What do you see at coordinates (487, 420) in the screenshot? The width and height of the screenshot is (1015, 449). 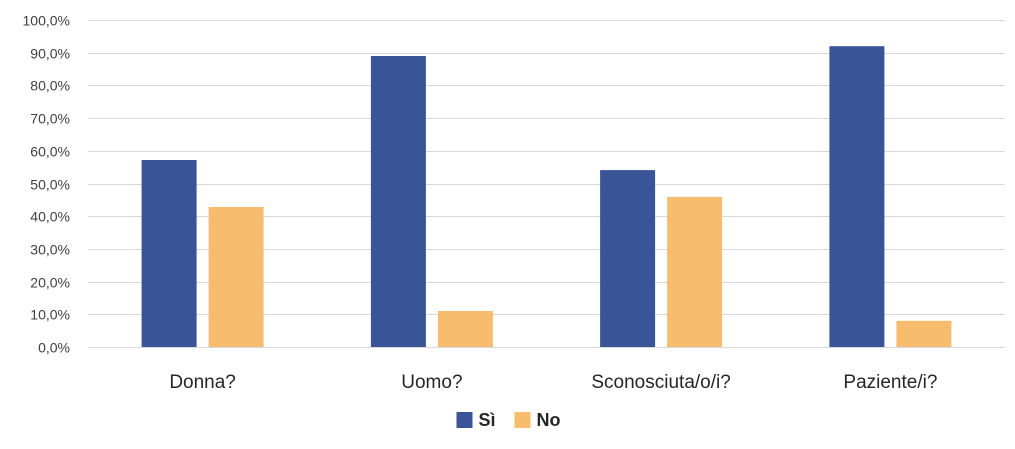 I see `legend-label: Sì` at bounding box center [487, 420].